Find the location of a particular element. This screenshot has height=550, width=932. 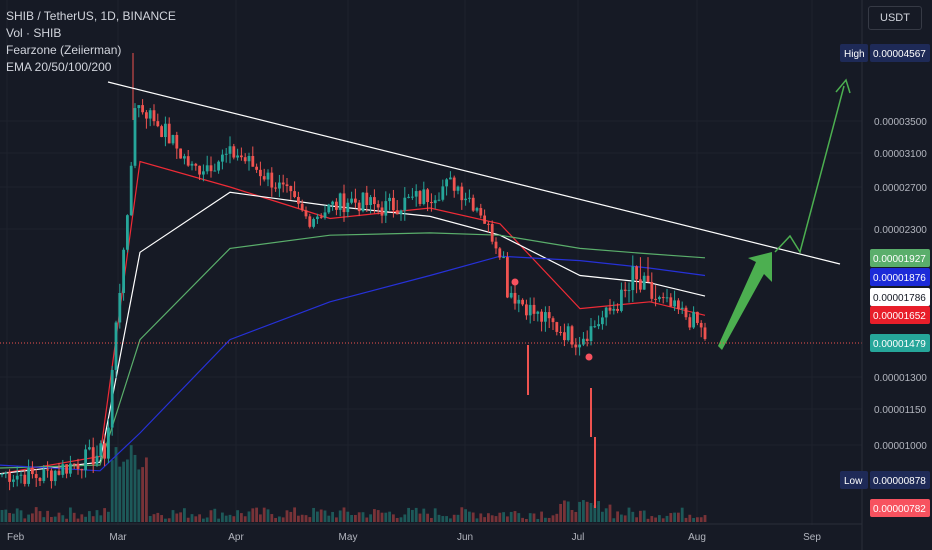

y-tick-label: 0.00002300 is located at coordinates (900, 230).